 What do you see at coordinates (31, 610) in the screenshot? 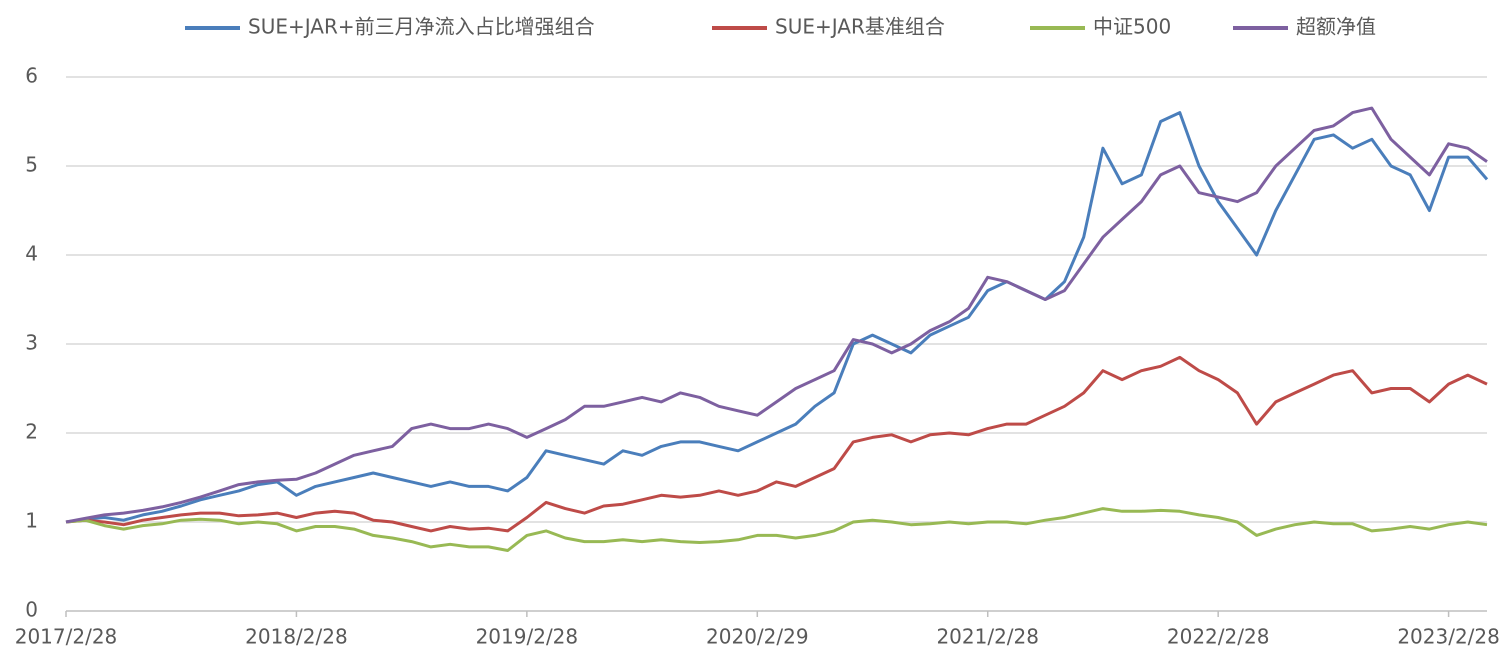
I see `y-tick-label: 0` at bounding box center [31, 610].